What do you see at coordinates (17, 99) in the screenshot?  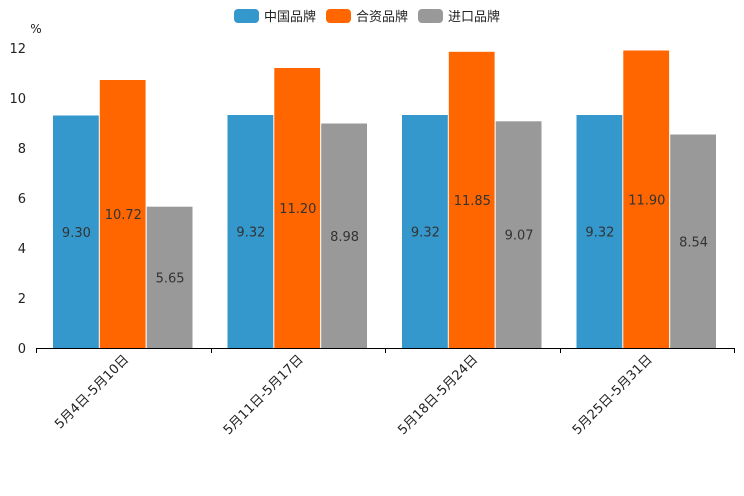 I see `y-tick-label: 10` at bounding box center [17, 99].